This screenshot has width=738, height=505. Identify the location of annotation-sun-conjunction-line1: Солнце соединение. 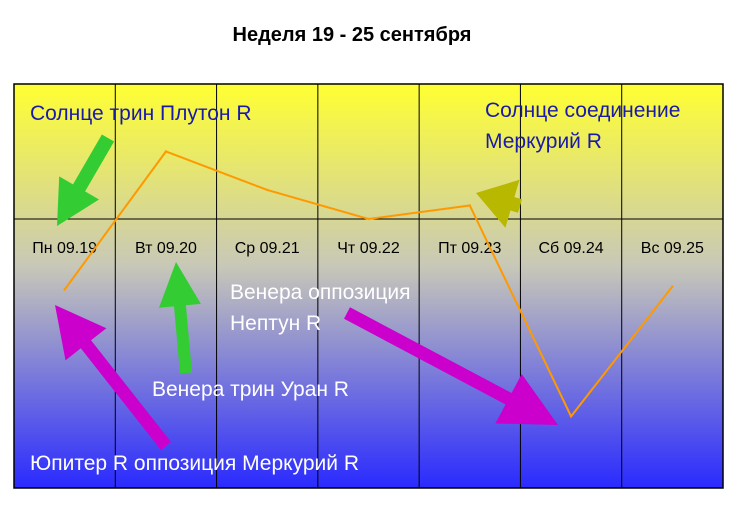
(582, 110).